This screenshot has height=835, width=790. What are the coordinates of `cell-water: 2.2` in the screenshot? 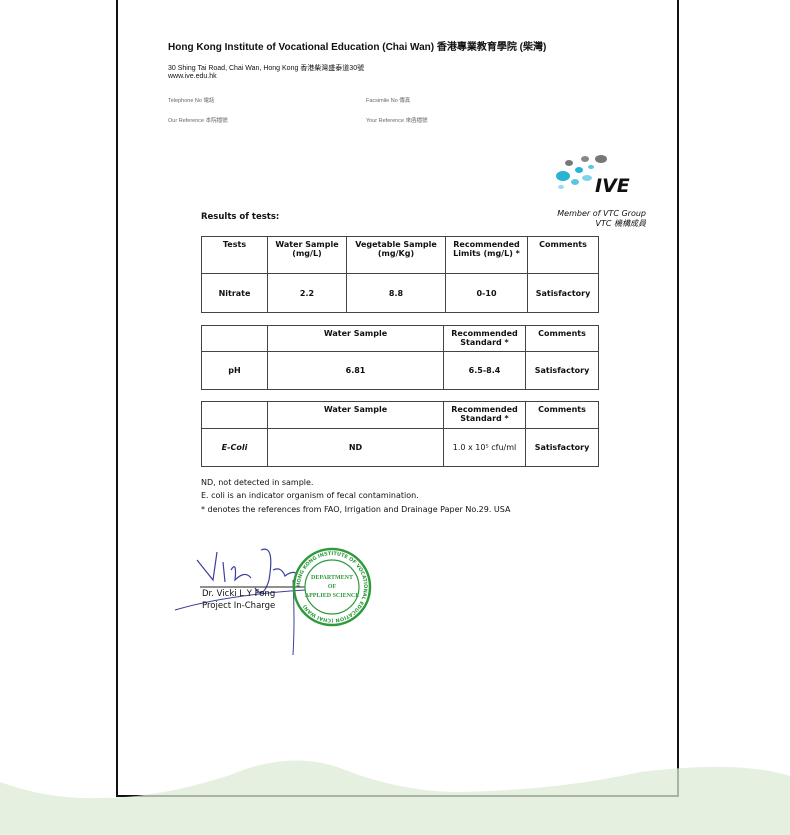 It's located at (307, 293).